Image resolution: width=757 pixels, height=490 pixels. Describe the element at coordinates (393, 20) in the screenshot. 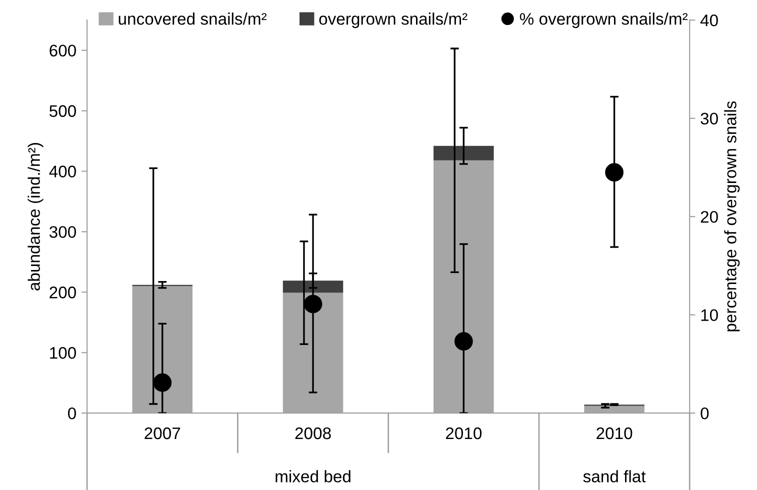

I see `legend-label: overgrown snails/m²` at that location.